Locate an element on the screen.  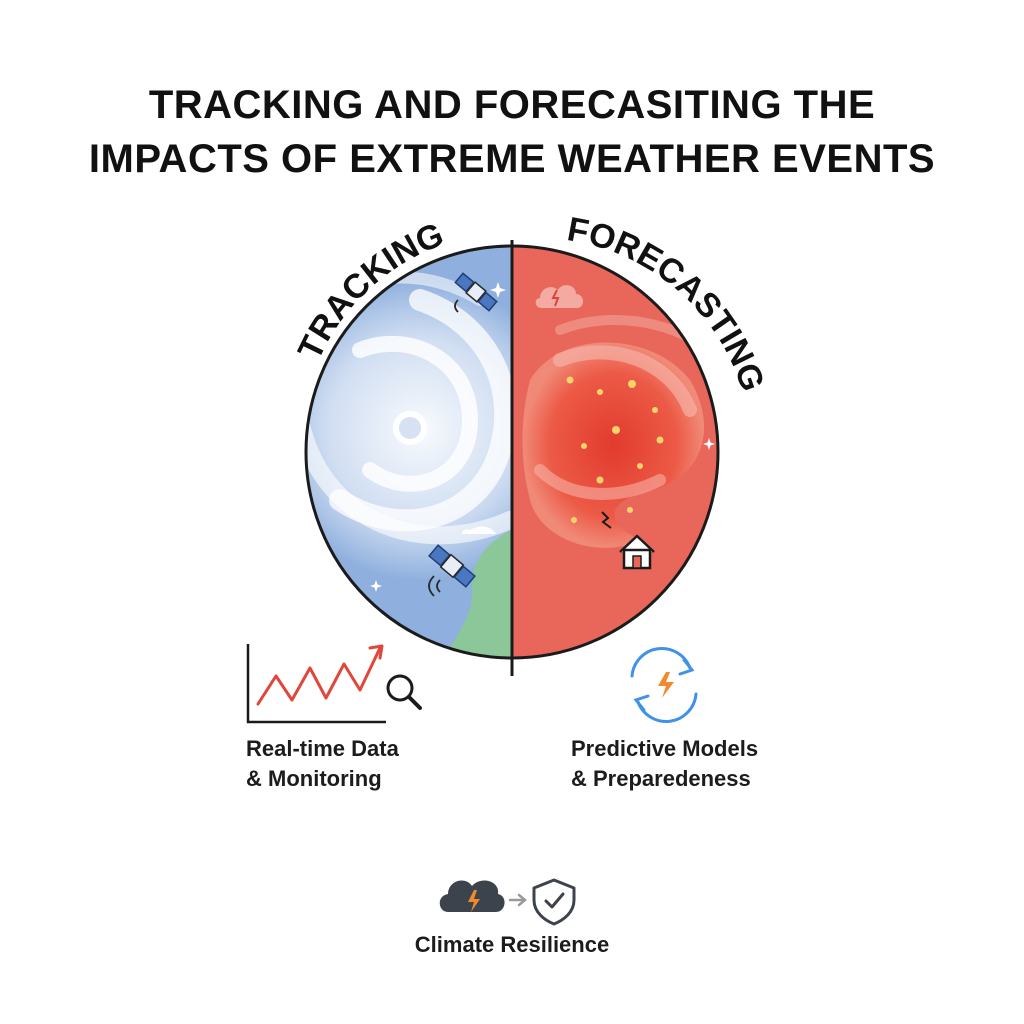
tracking-caption: Real-time Data & Monitoring is located at coordinates (322, 764).